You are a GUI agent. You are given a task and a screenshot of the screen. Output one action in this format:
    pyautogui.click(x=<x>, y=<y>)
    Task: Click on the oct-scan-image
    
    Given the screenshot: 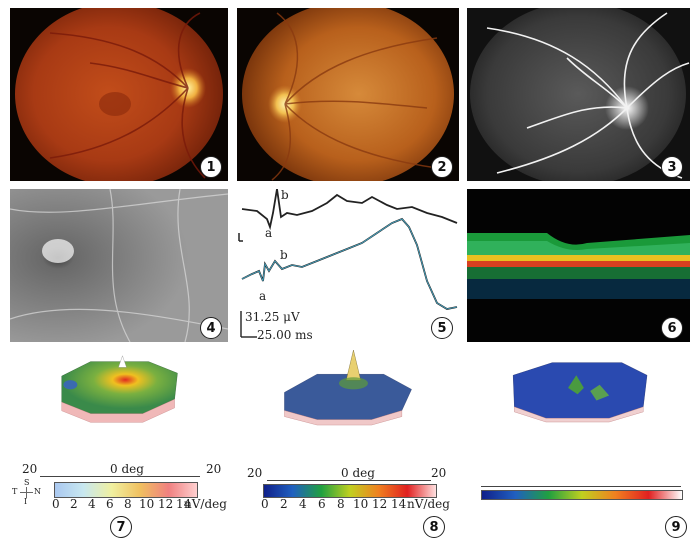 What is the action you would take?
    pyautogui.click(x=578, y=265)
    